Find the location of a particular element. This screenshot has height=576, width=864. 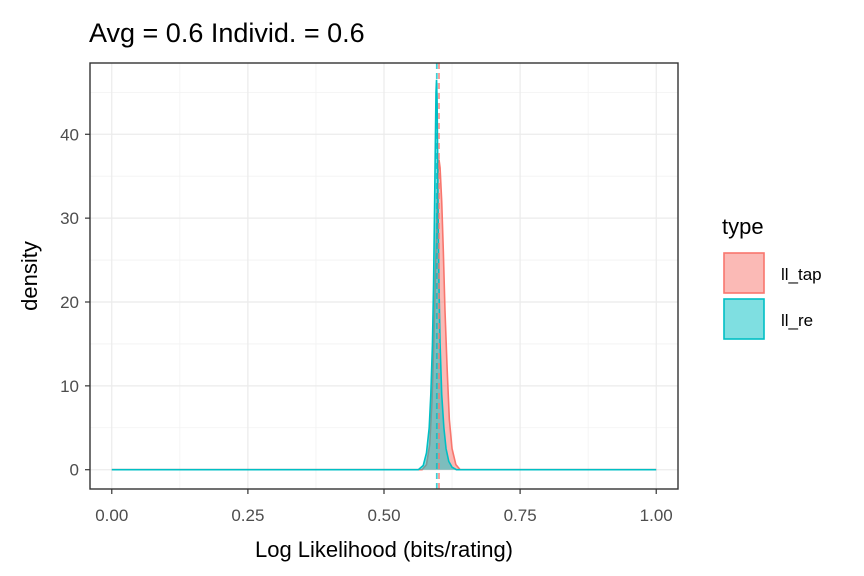

x-axis: 0.00 0.25 0.50 0.75 1.00 is located at coordinates (384, 507).